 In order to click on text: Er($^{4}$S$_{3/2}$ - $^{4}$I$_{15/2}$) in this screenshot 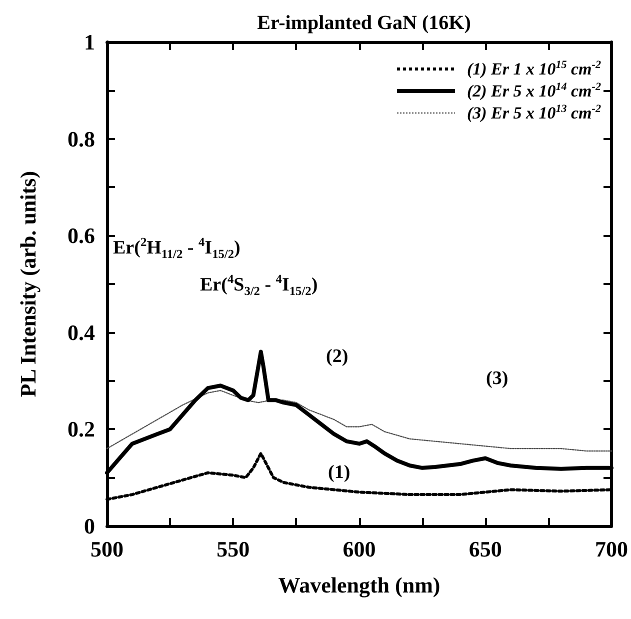, I will do `click(259, 285)`.